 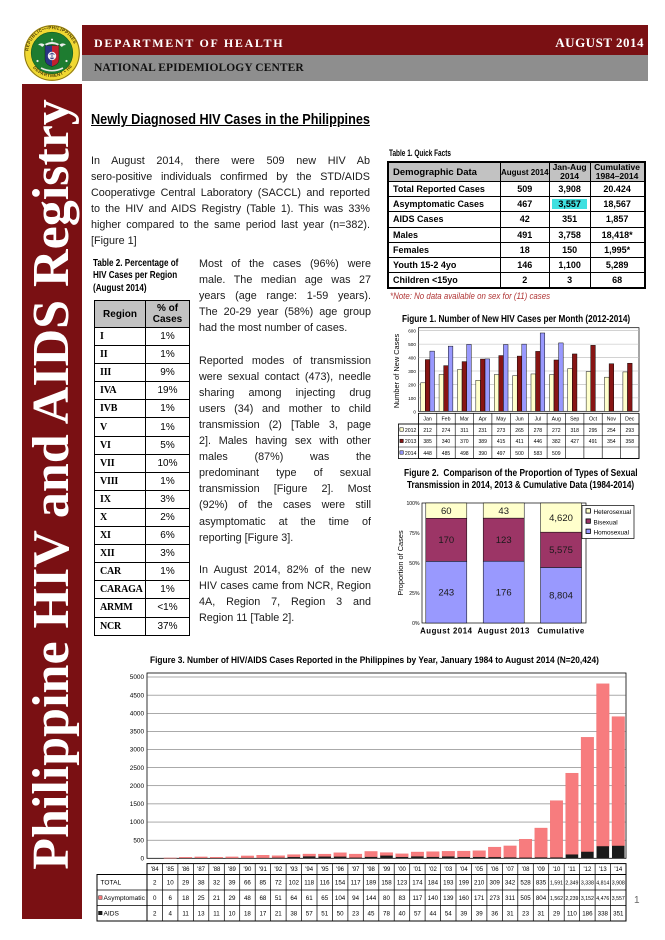 What do you see at coordinates (294, 883) in the screenshot?
I see `svg-text: 102` at bounding box center [294, 883].